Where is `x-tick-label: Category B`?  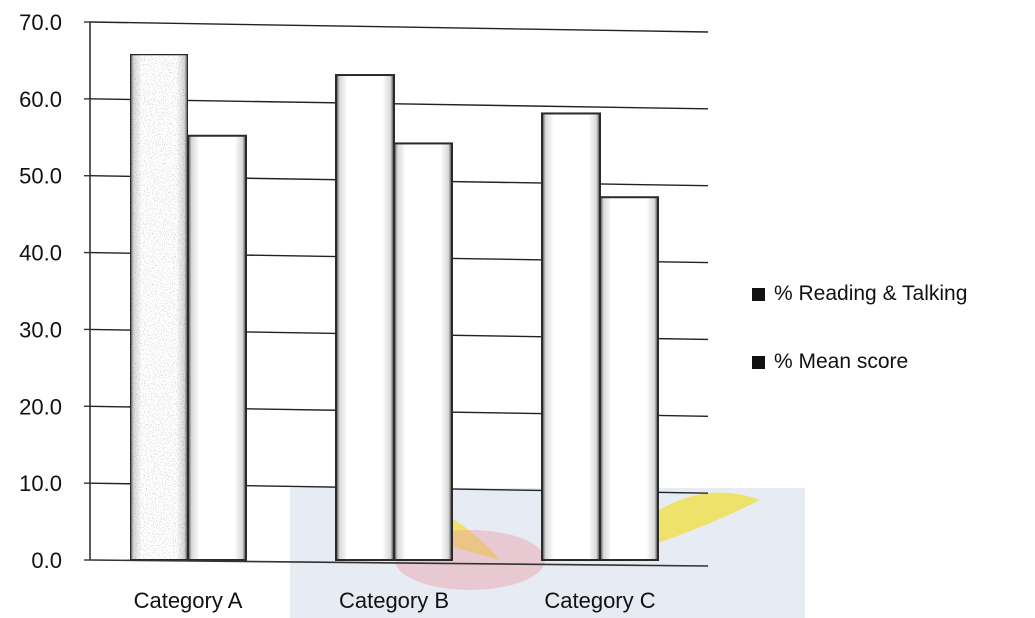
x-tick-label: Category B is located at coordinates (394, 600).